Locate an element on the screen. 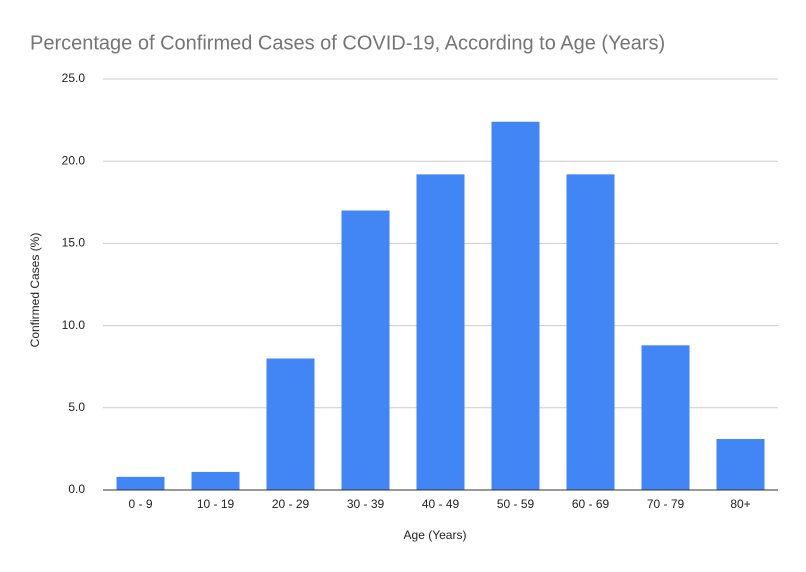 This screenshot has width=806, height=572. y-axis-title: Confirmed Cases (%) is located at coordinates (35, 290).